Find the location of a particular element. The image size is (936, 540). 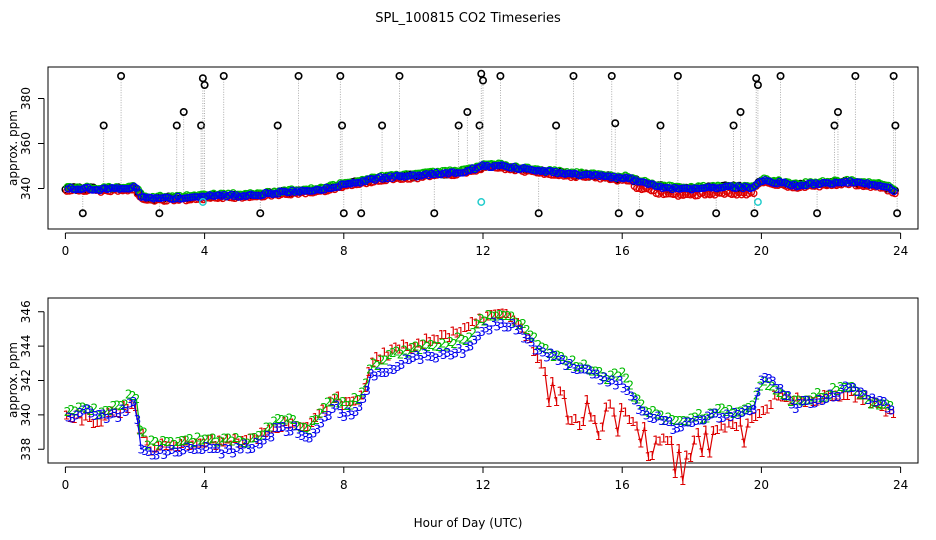

x-tick-label: 8 is located at coordinates (344, 251).